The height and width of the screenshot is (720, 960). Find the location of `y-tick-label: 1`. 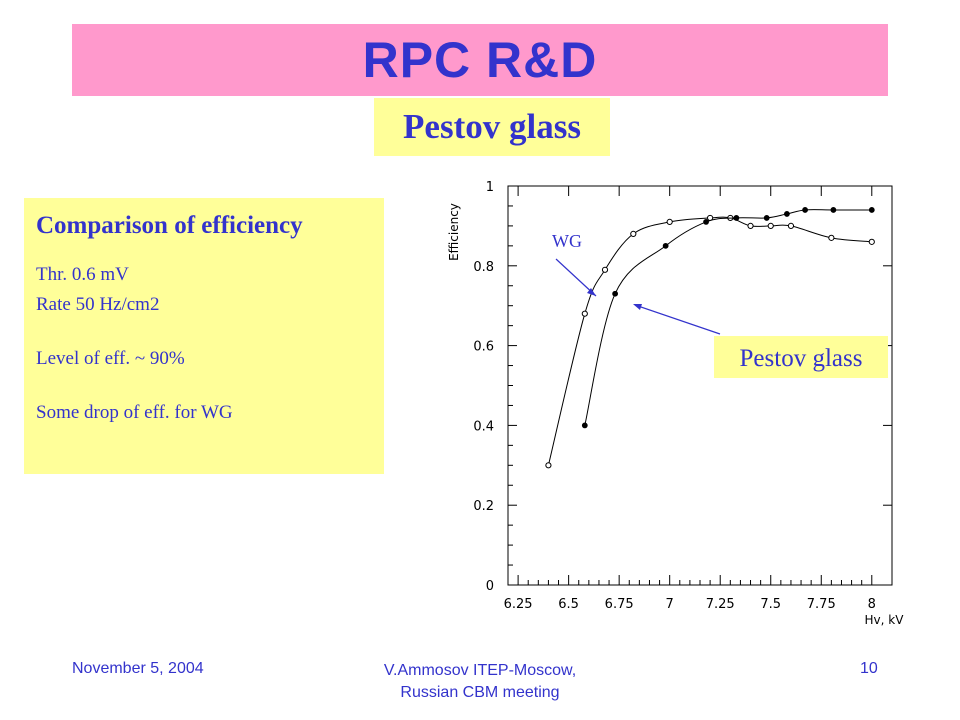

y-tick-label: 1 is located at coordinates (490, 187).